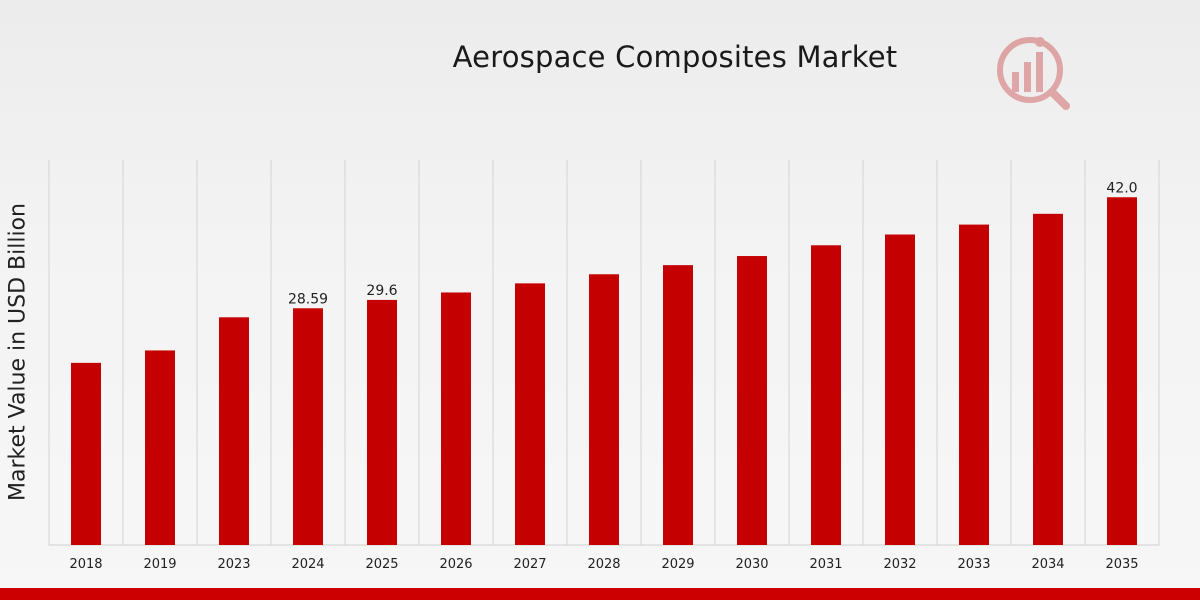 This screenshot has height=600, width=1200. I want to click on data-label: 28.59, so click(308, 299).